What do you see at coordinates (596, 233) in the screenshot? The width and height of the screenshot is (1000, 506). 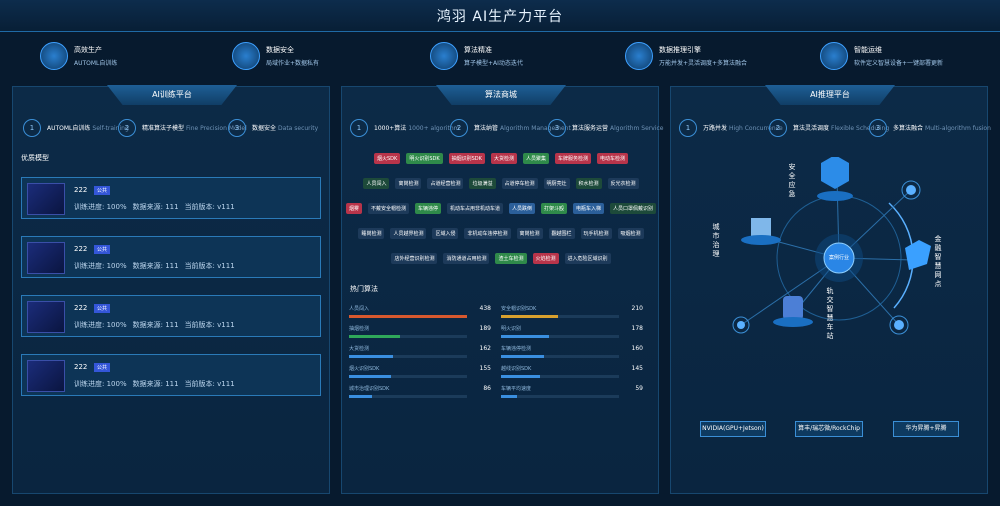 I see `algorithm-tag: 玩手机检测` at bounding box center [596, 233].